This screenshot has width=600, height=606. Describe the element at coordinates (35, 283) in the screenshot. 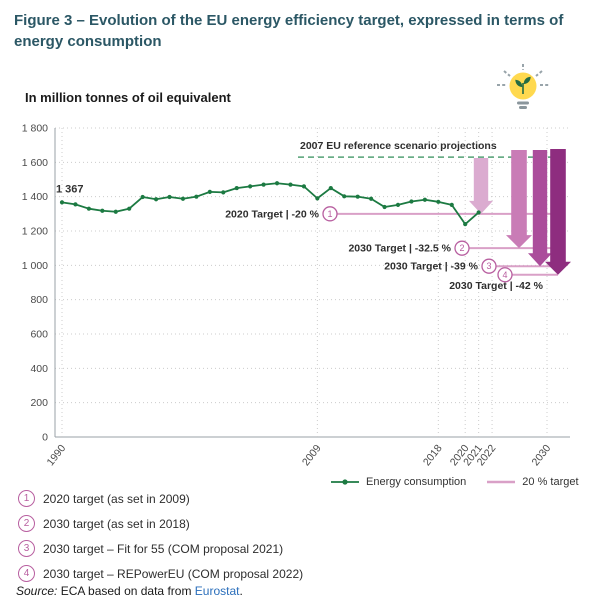

I see `y-axis-labels: 0 200 400 600 800 1 000 1 200 1 400 1 600 1 800` at that location.